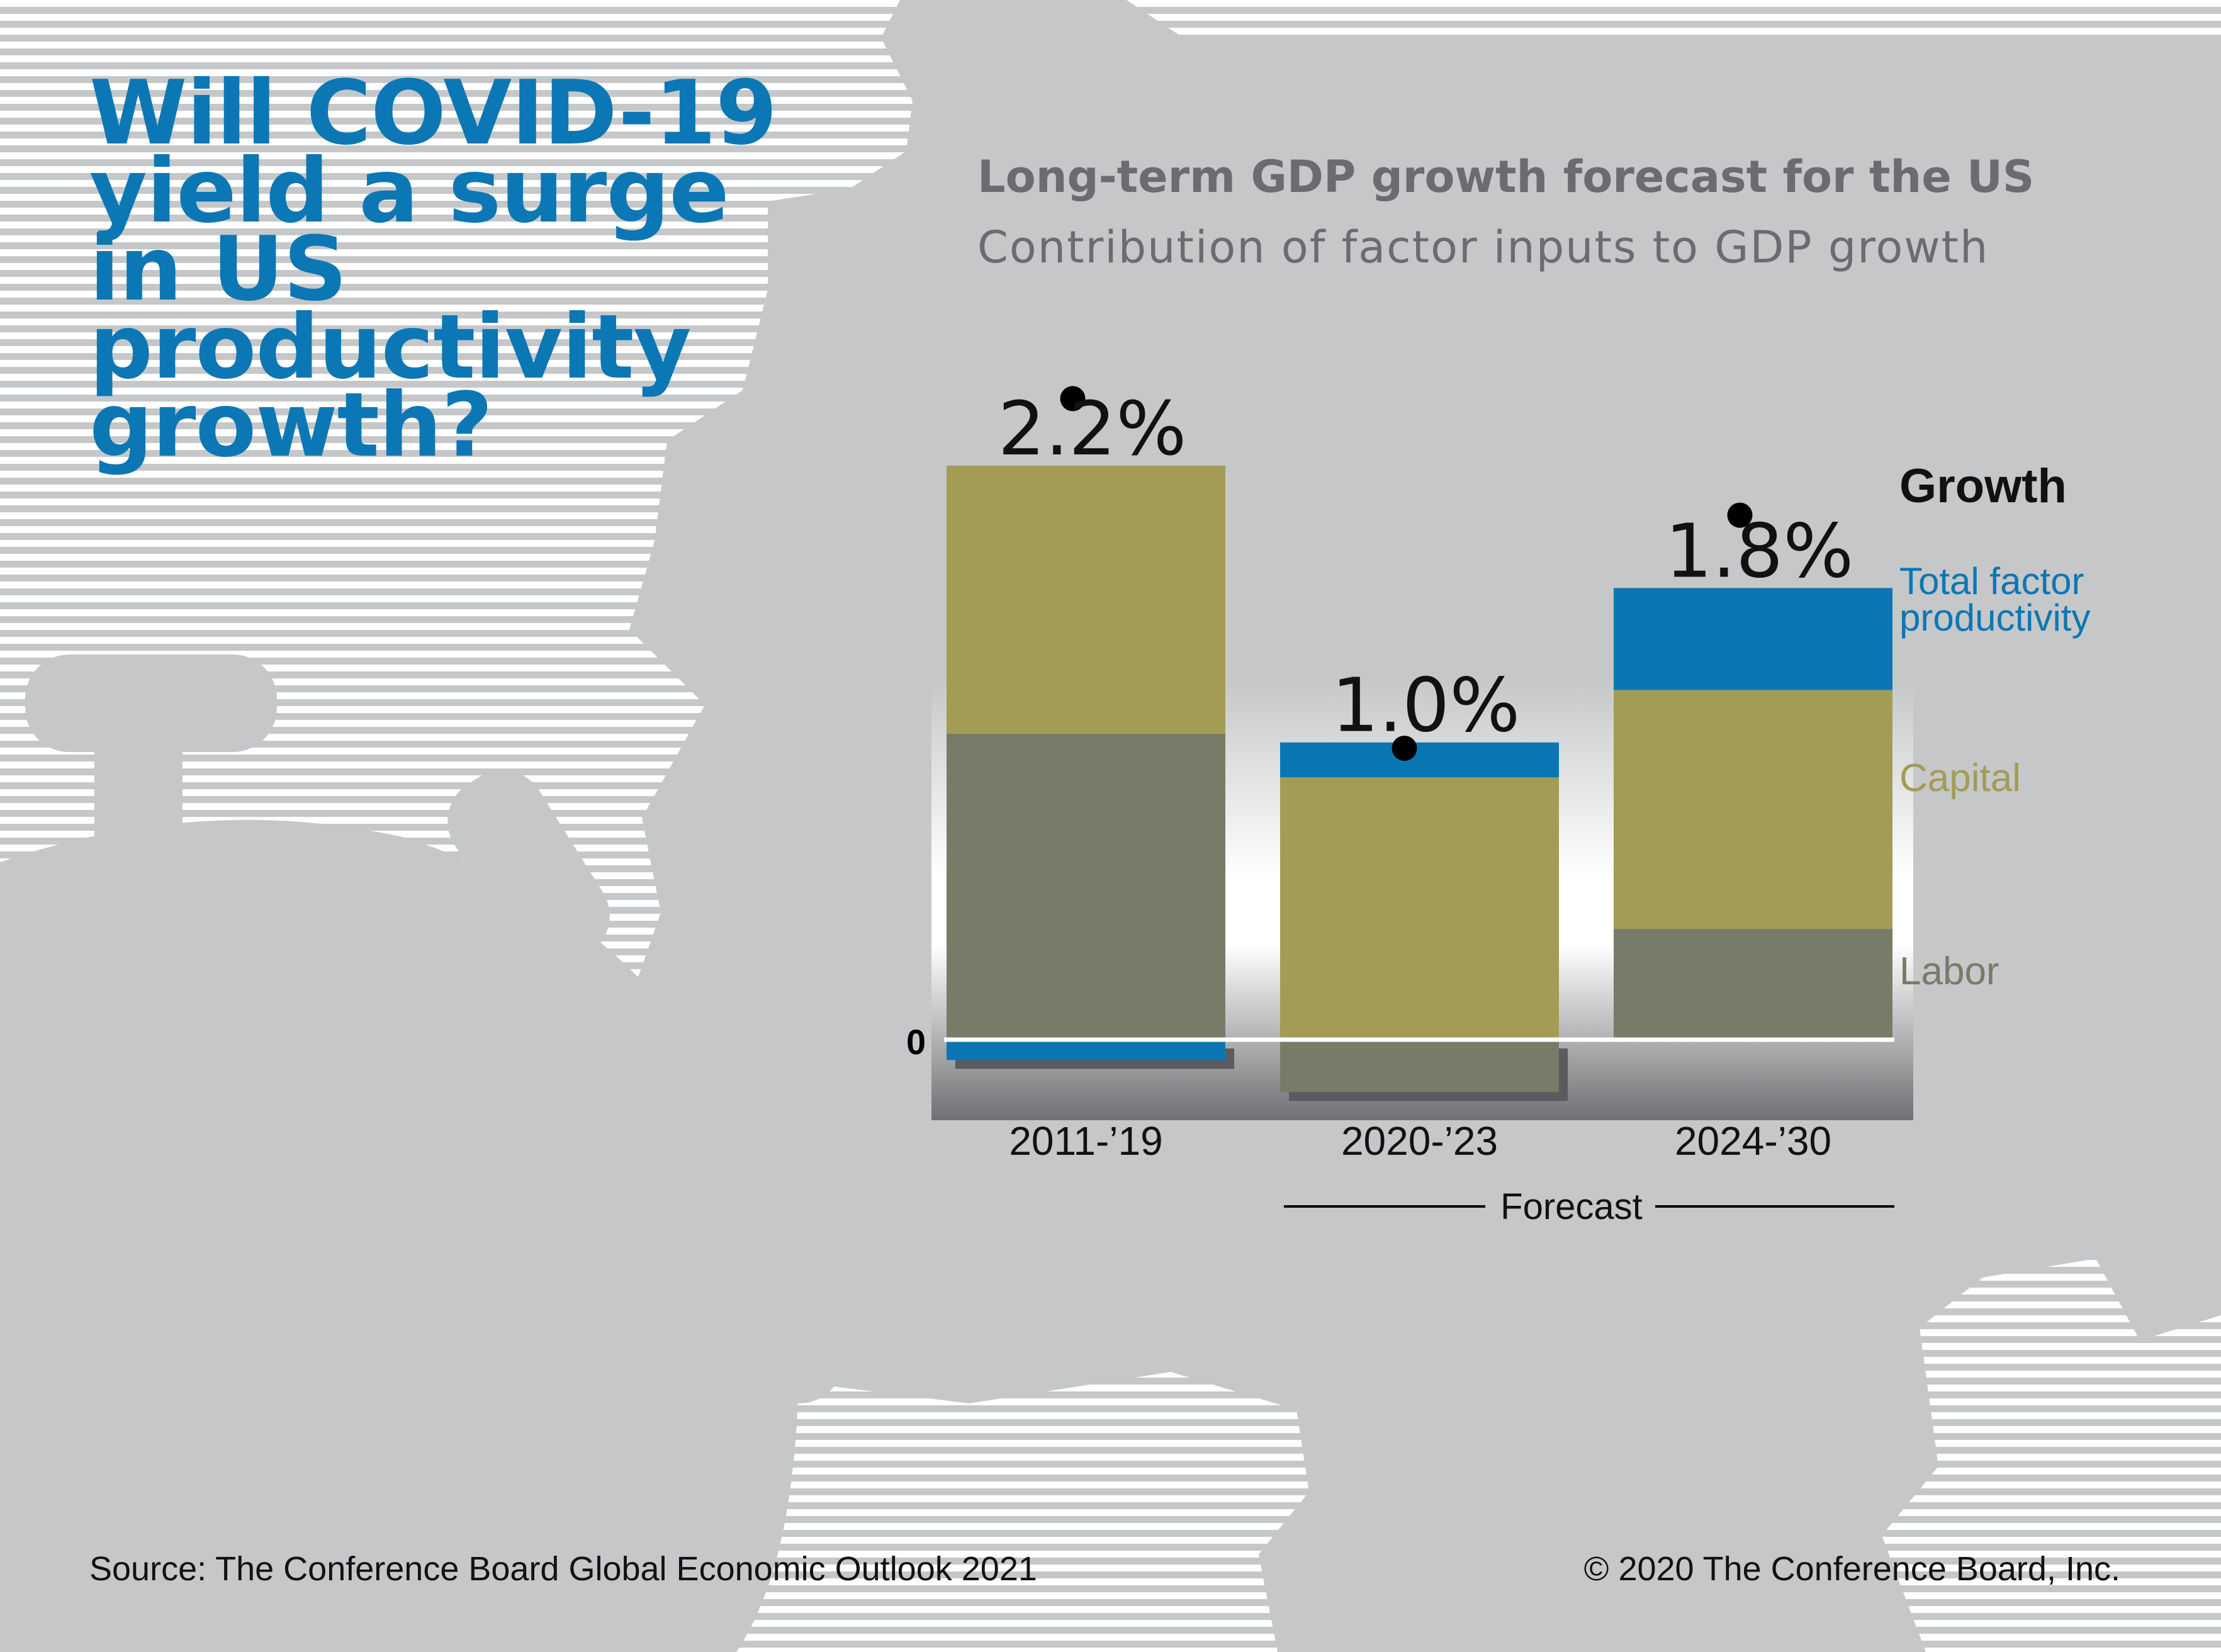  What do you see at coordinates (1085, 1141) in the screenshot?
I see `category-label: 2011-’19` at bounding box center [1085, 1141].